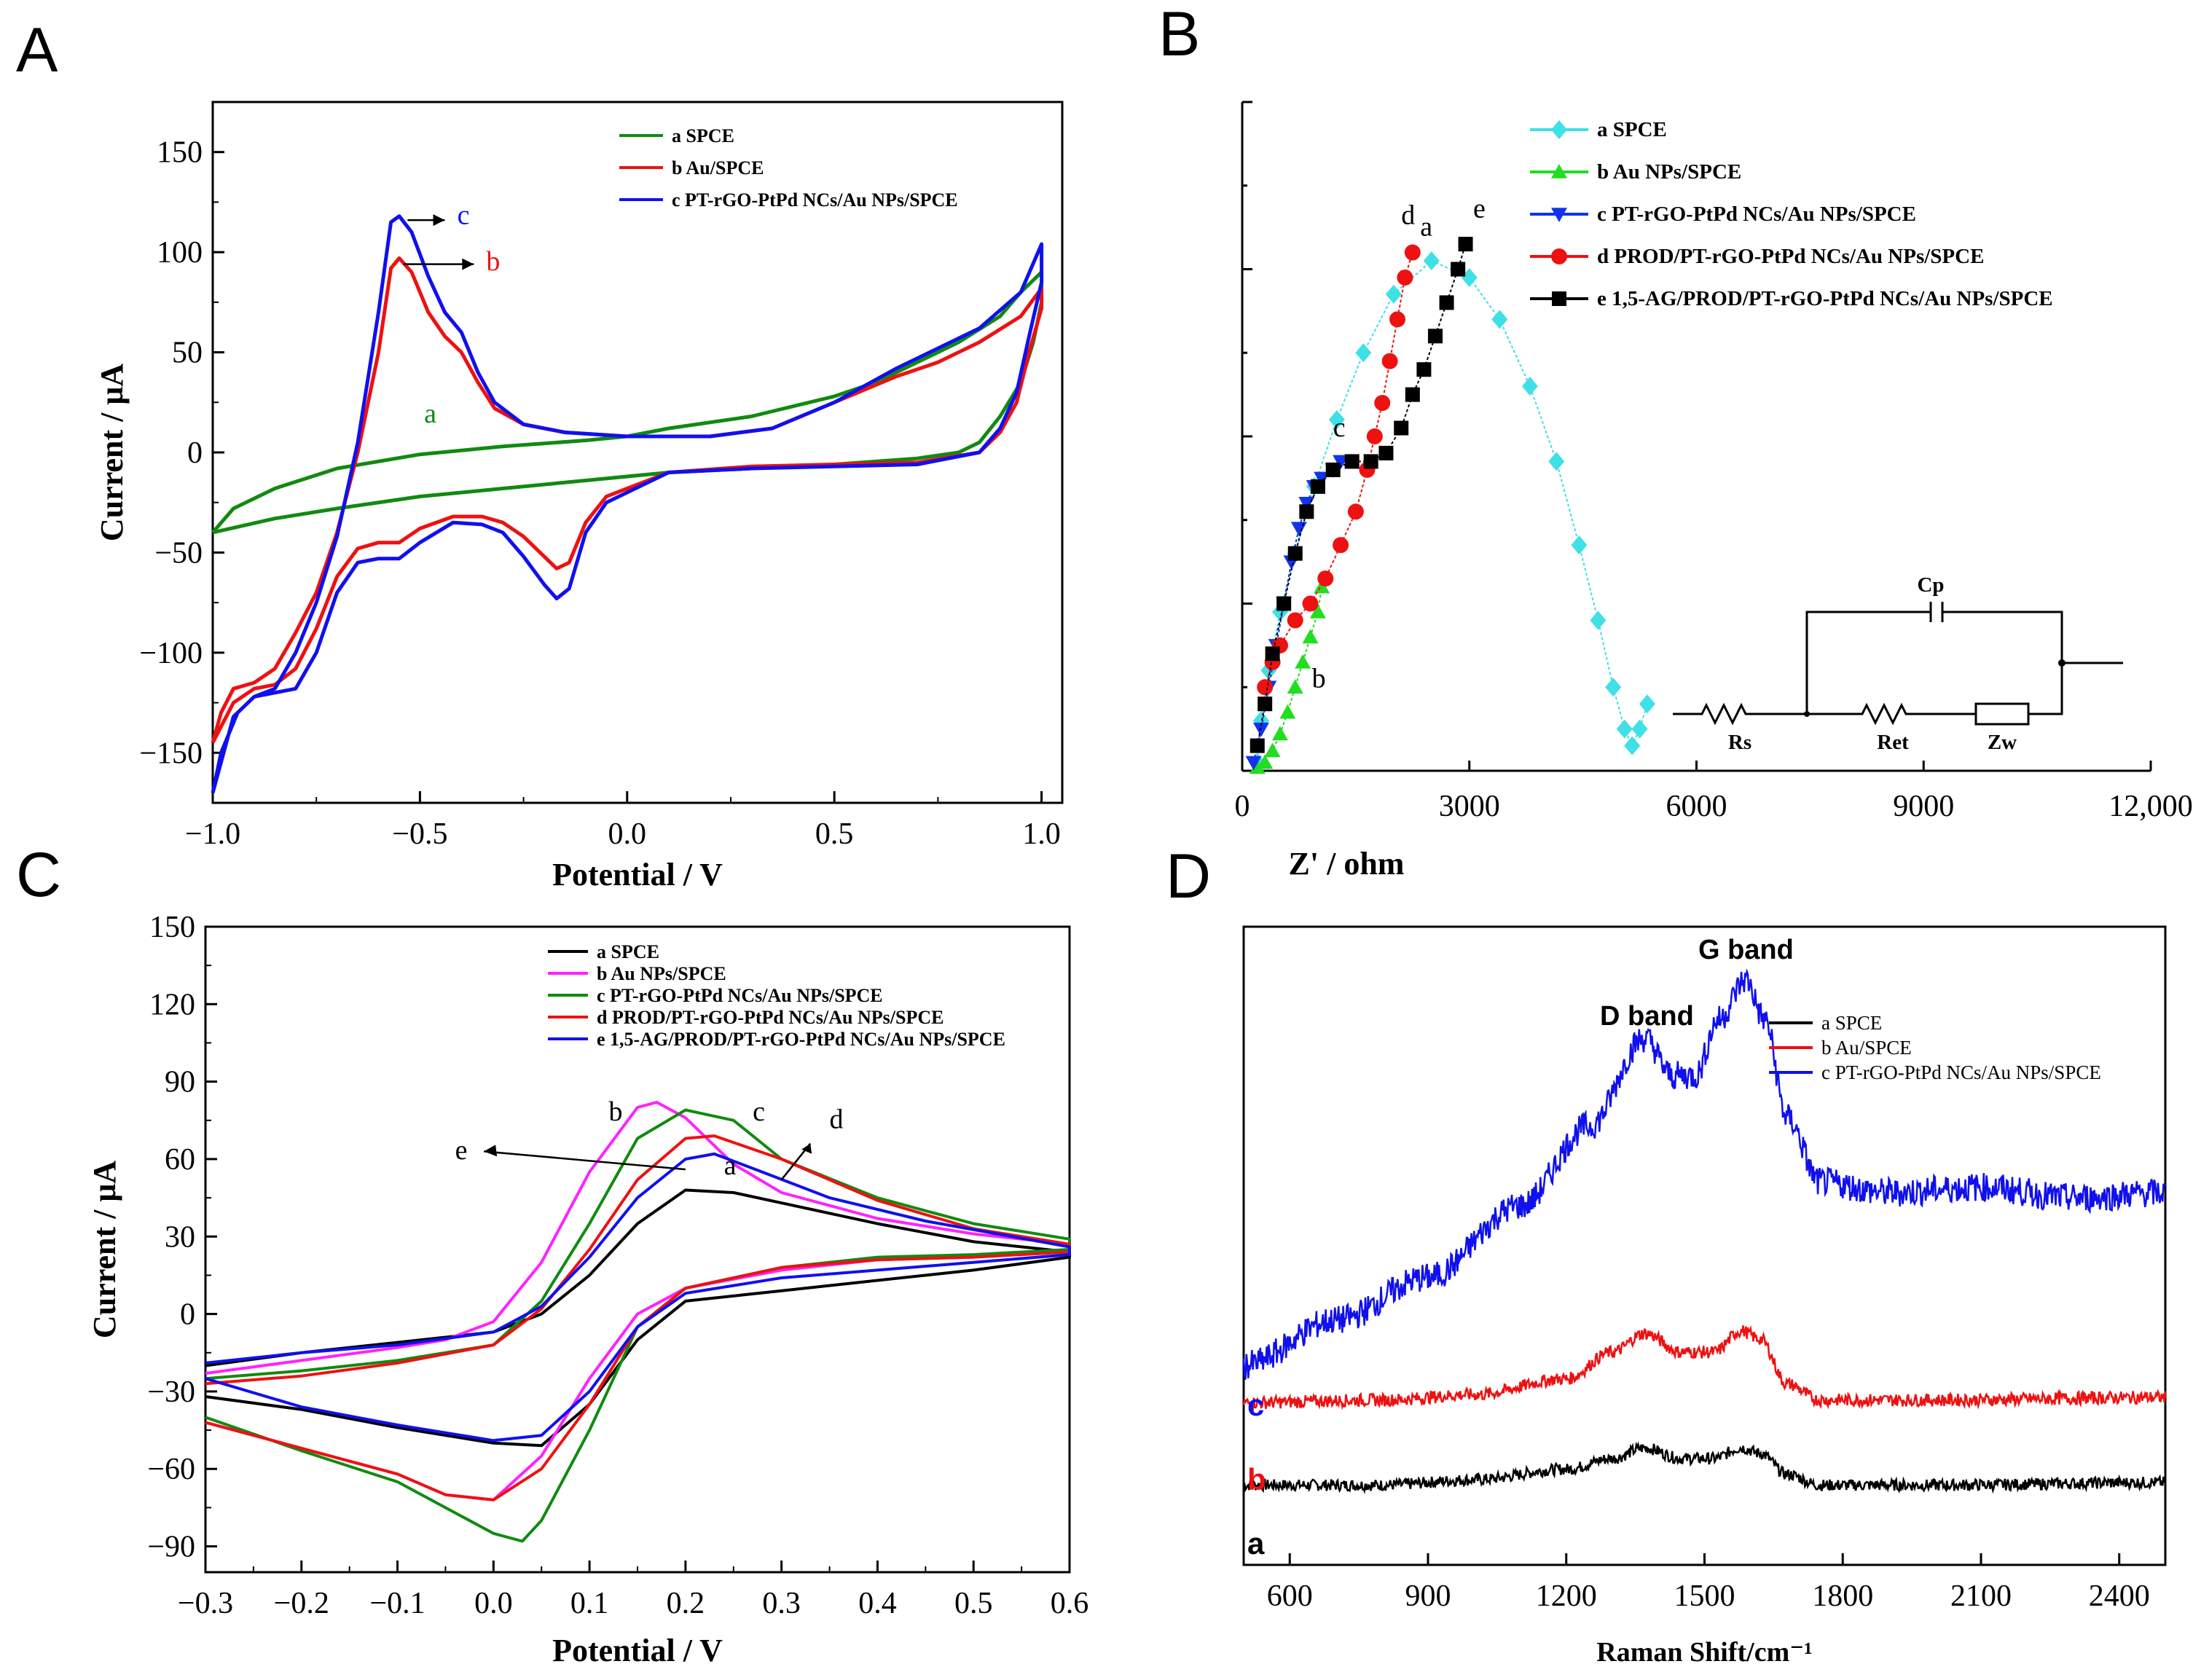 The height and width of the screenshot is (1680, 2193). I want to click on panel-letter-c: C, so click(38, 875).